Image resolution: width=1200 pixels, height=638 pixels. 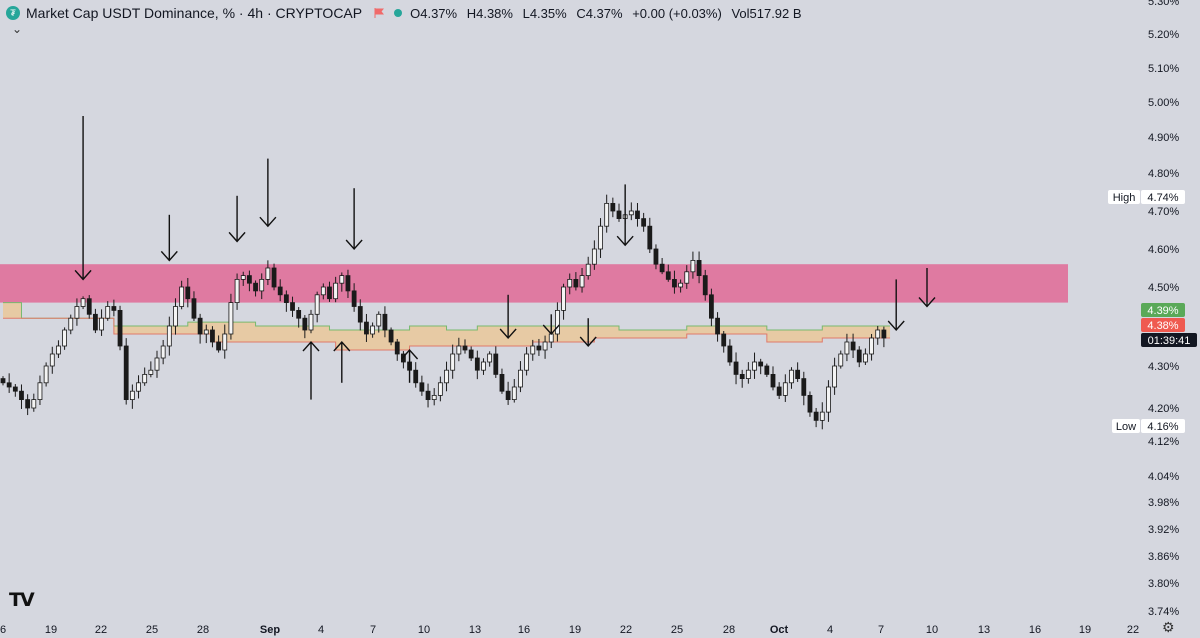 I want to click on tether-icon: ₮, so click(x=13, y=13).